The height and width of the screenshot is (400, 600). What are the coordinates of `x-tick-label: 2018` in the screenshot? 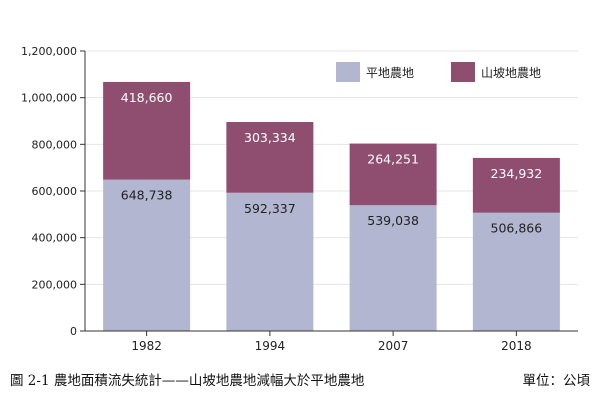 It's located at (516, 346).